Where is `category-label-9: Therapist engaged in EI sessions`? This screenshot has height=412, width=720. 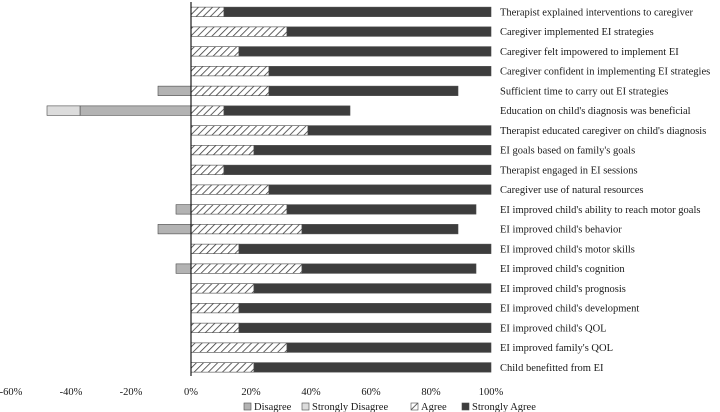 category-label-9: Therapist engaged in EI sessions is located at coordinates (569, 170).